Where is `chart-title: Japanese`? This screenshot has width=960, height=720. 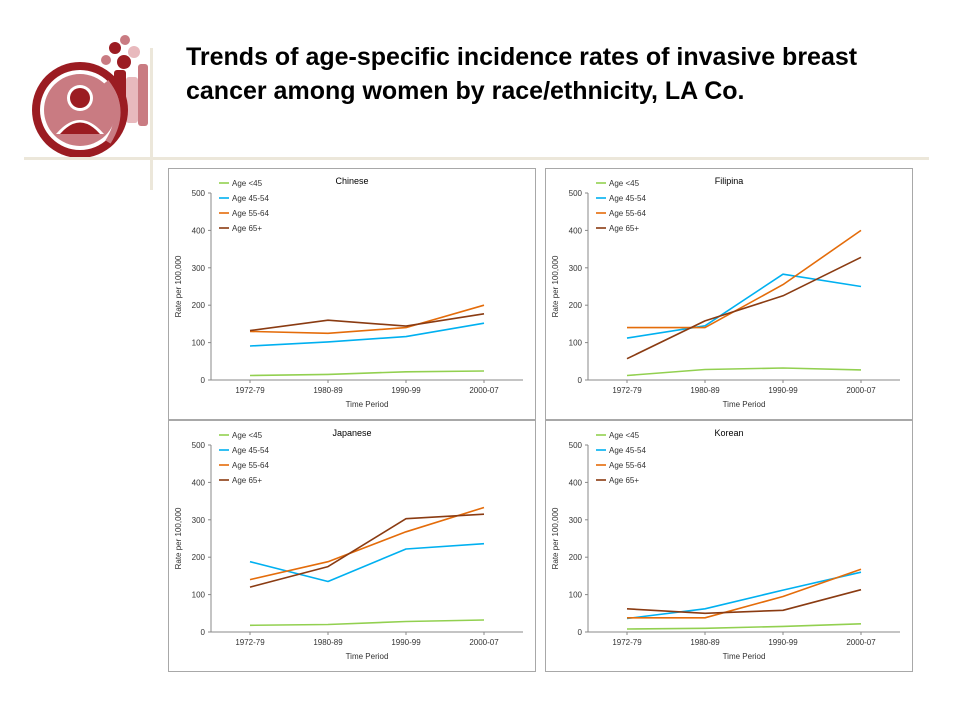 chart-title: Japanese is located at coordinates (351, 433).